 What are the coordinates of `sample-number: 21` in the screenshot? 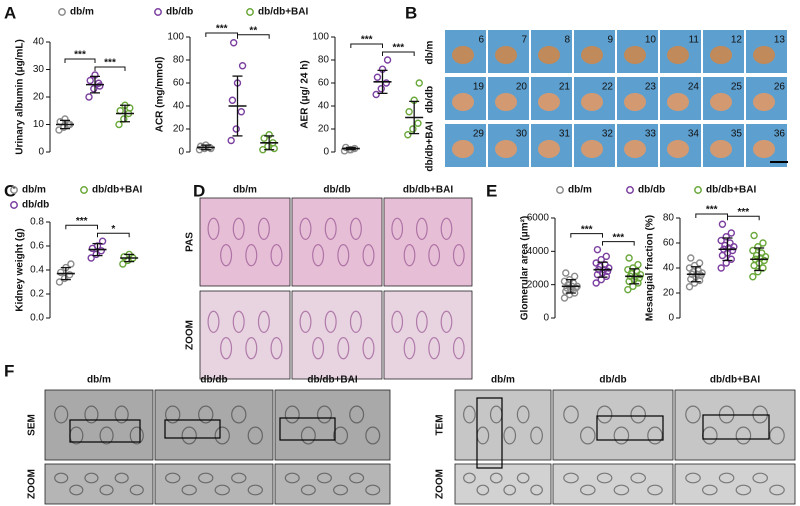 It's located at (565, 87).